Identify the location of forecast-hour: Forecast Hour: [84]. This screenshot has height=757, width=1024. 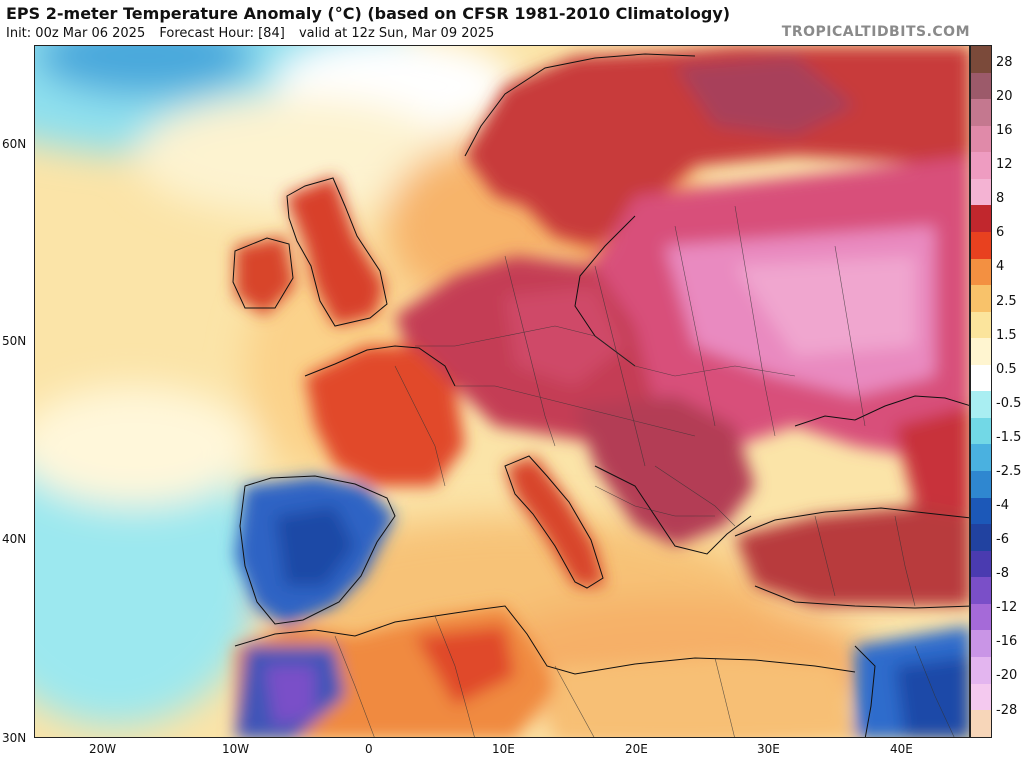
(222, 33).